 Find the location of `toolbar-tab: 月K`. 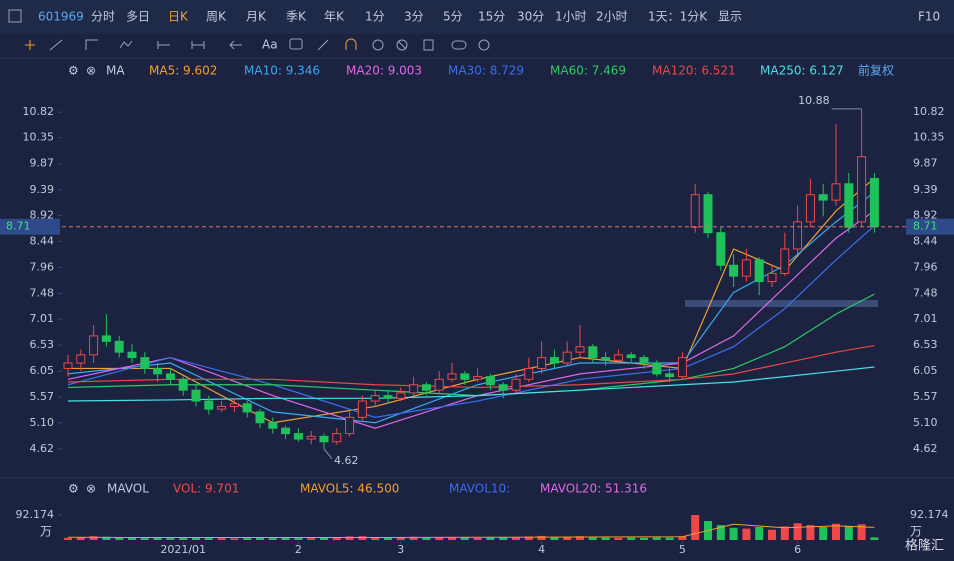

toolbar-tab: 月K is located at coordinates (256, 17).